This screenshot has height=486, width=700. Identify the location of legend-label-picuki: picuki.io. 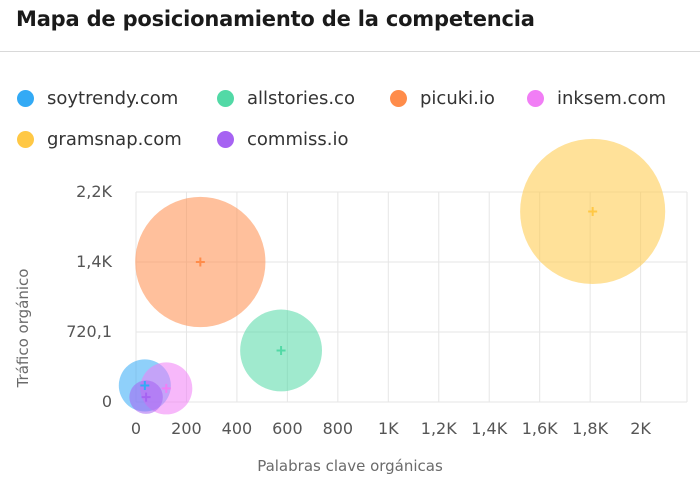
(457, 98).